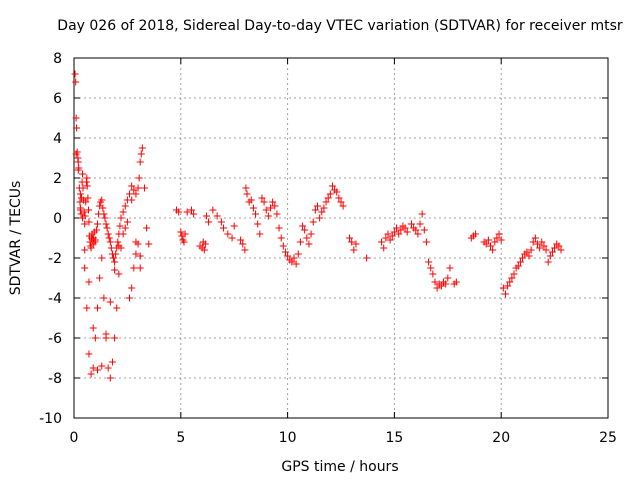 This screenshot has width=640, height=480. I want to click on x-tick-label: 10, so click(288, 438).